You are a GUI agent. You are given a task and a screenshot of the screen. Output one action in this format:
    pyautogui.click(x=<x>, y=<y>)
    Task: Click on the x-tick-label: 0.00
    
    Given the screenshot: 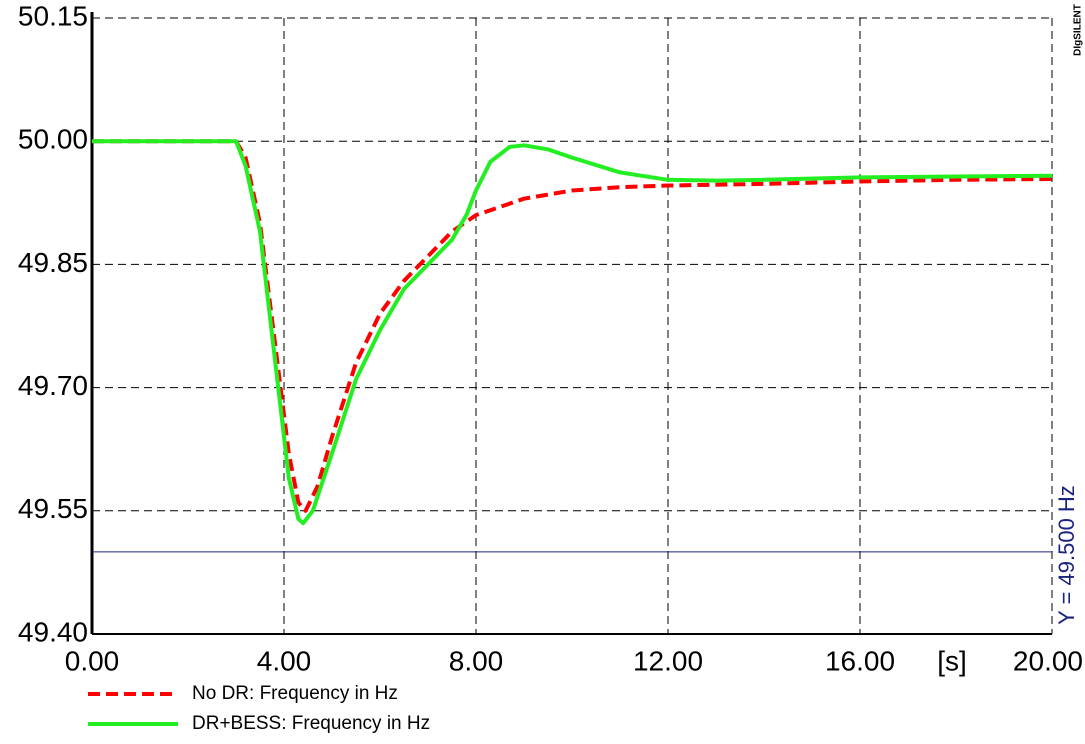 What is the action you would take?
    pyautogui.click(x=92, y=660)
    